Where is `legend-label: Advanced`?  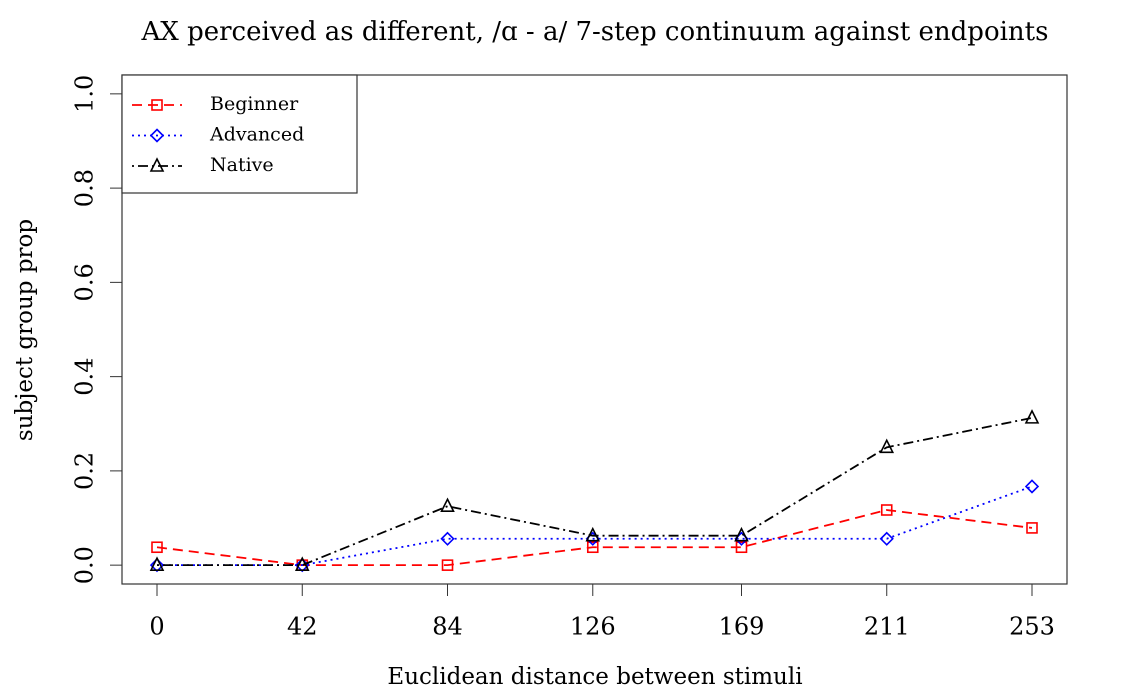 legend-label: Advanced is located at coordinates (256, 135).